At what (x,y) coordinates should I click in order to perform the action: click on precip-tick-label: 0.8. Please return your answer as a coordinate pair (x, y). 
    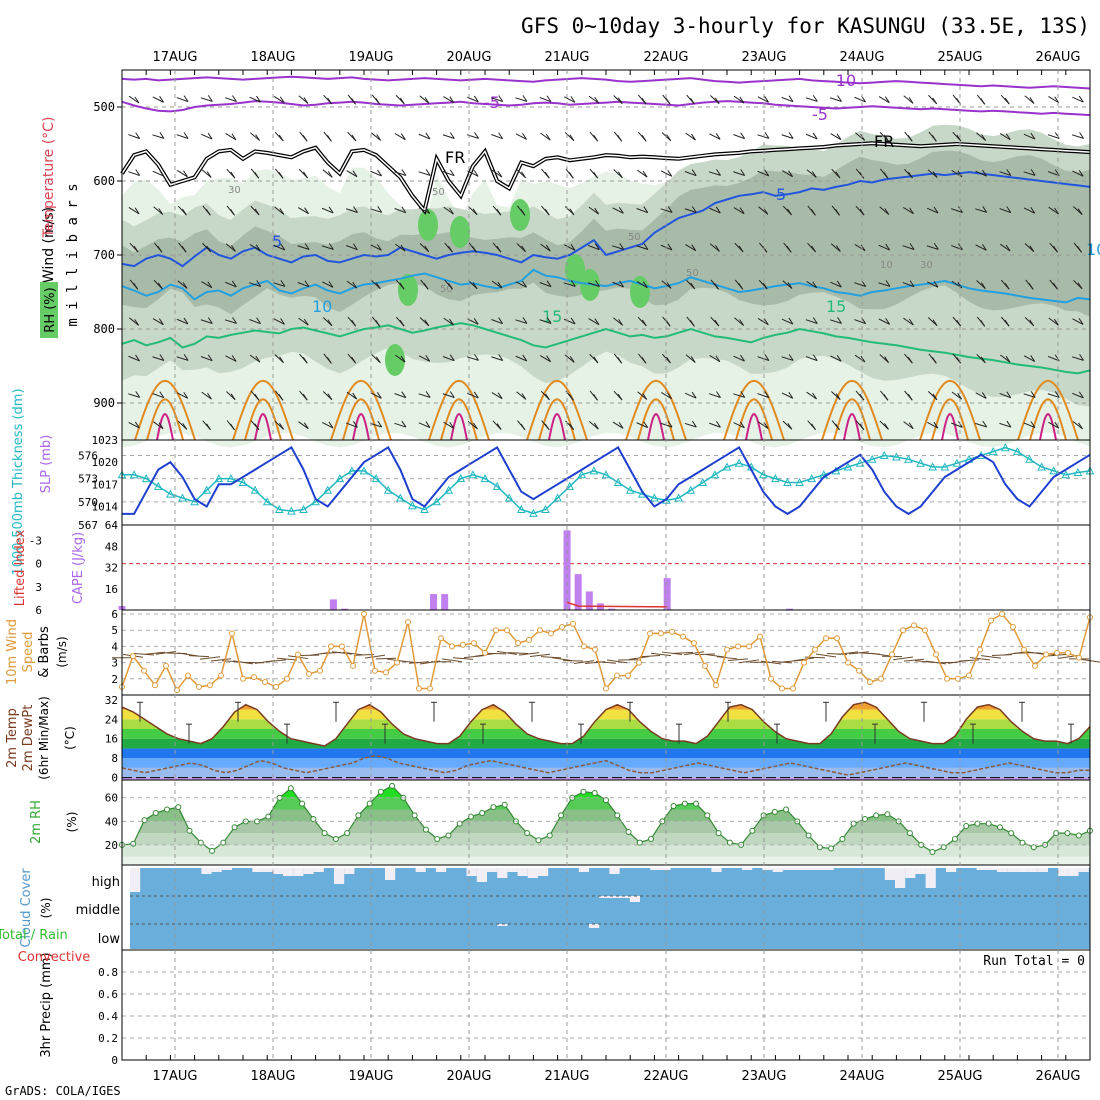
    Looking at the image, I should click on (108, 972).